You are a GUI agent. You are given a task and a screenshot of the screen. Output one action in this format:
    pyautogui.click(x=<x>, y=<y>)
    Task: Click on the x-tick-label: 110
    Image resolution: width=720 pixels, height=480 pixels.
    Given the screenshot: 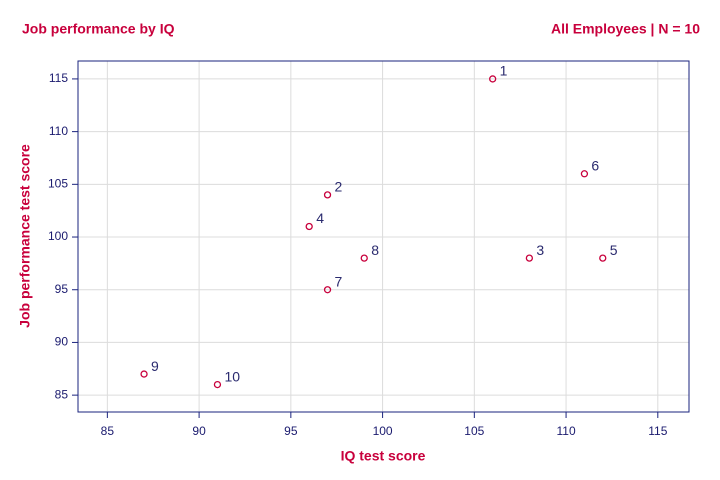 What is the action you would take?
    pyautogui.click(x=565, y=431)
    